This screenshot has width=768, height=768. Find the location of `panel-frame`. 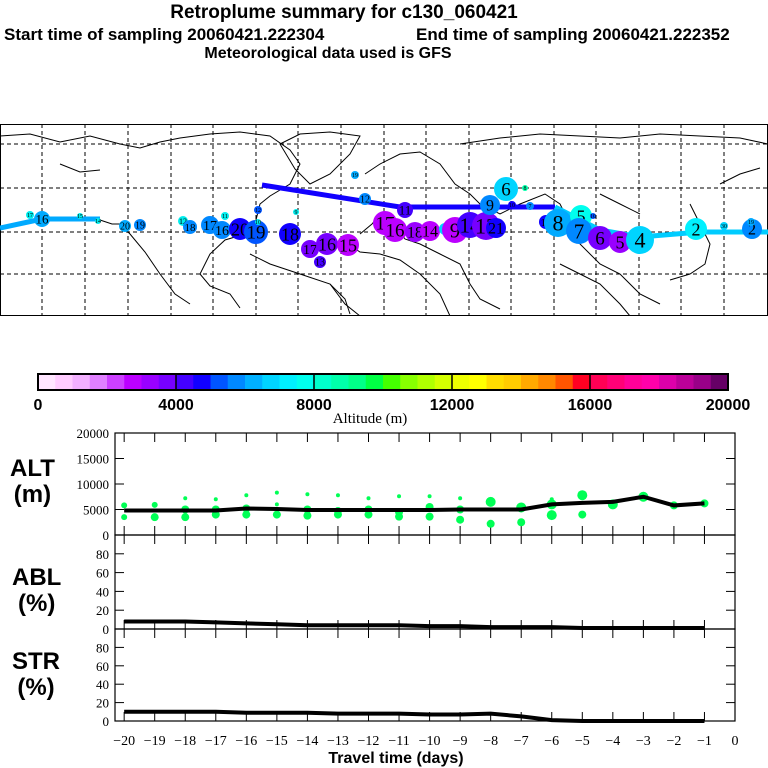

panel-frame is located at coordinates (425, 484).